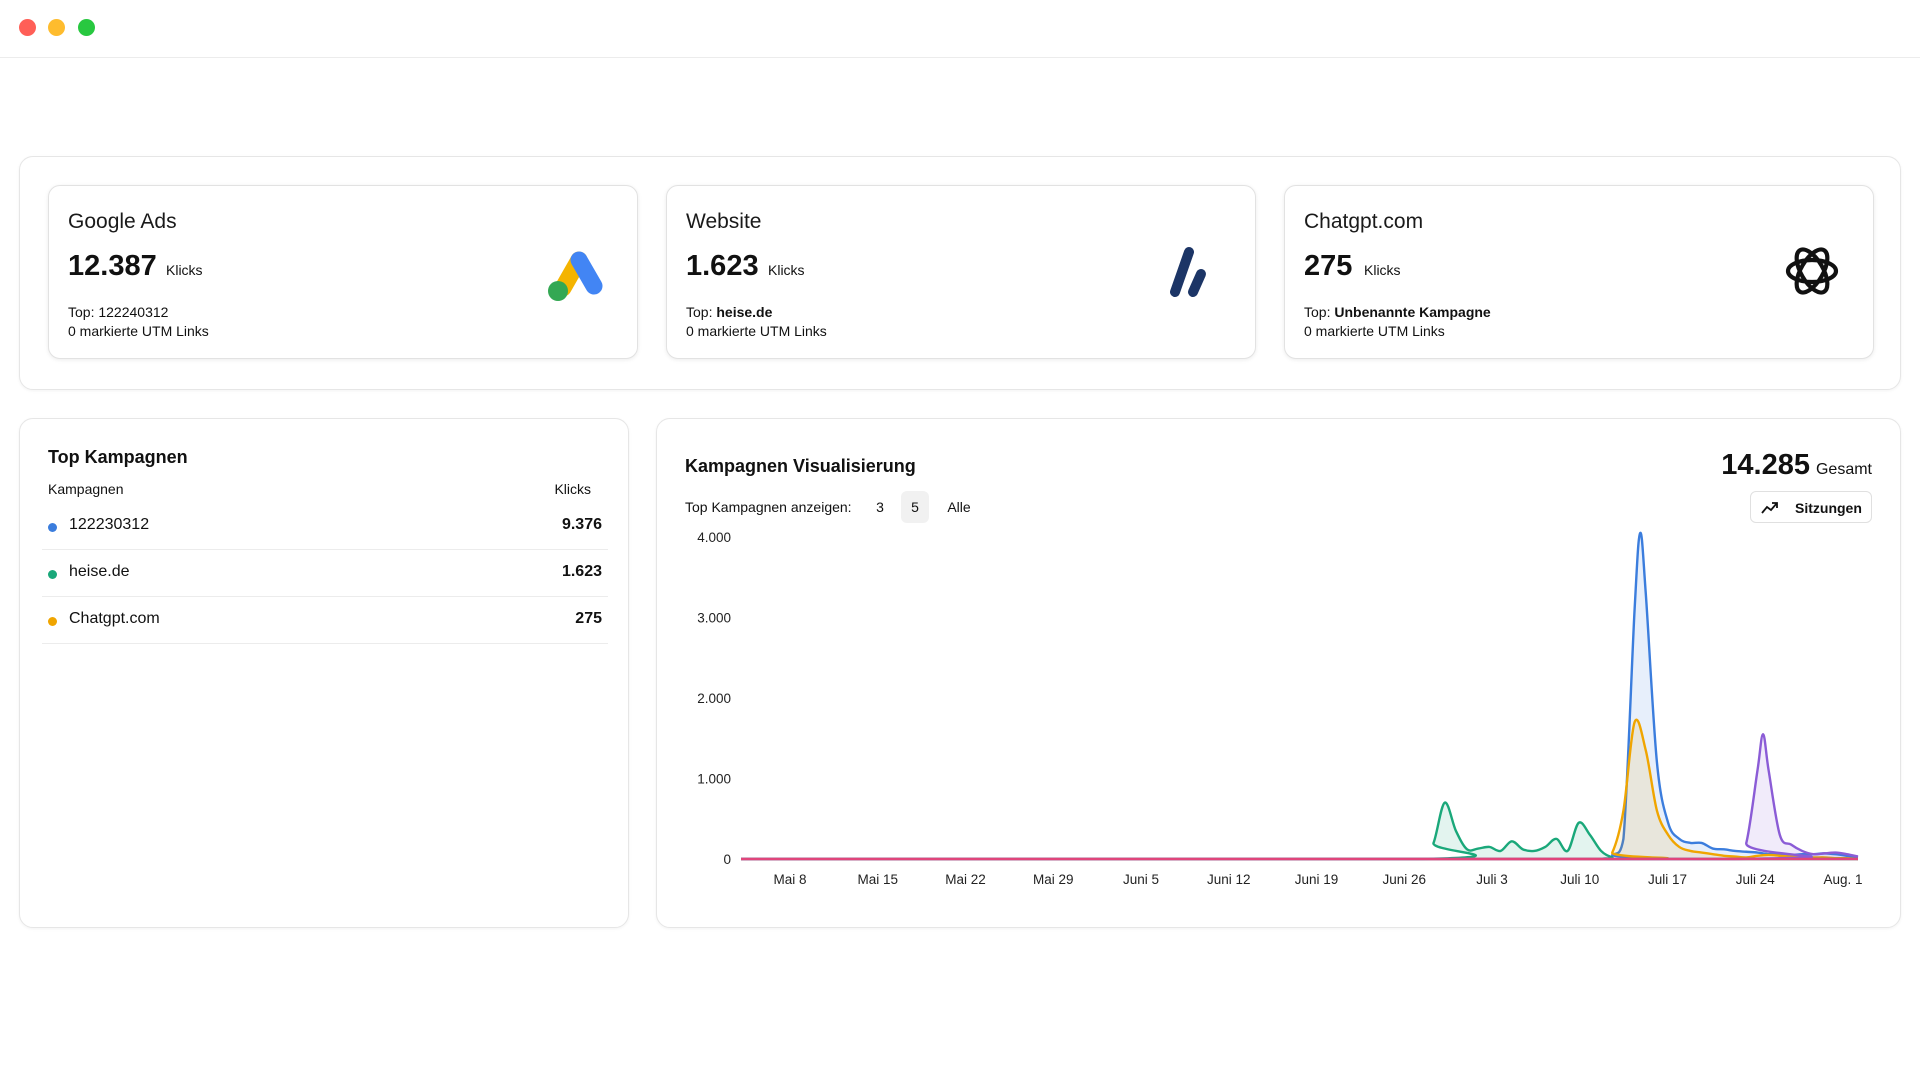 The width and height of the screenshot is (1920, 1080). I want to click on total-value: 14.285, so click(1765, 465).